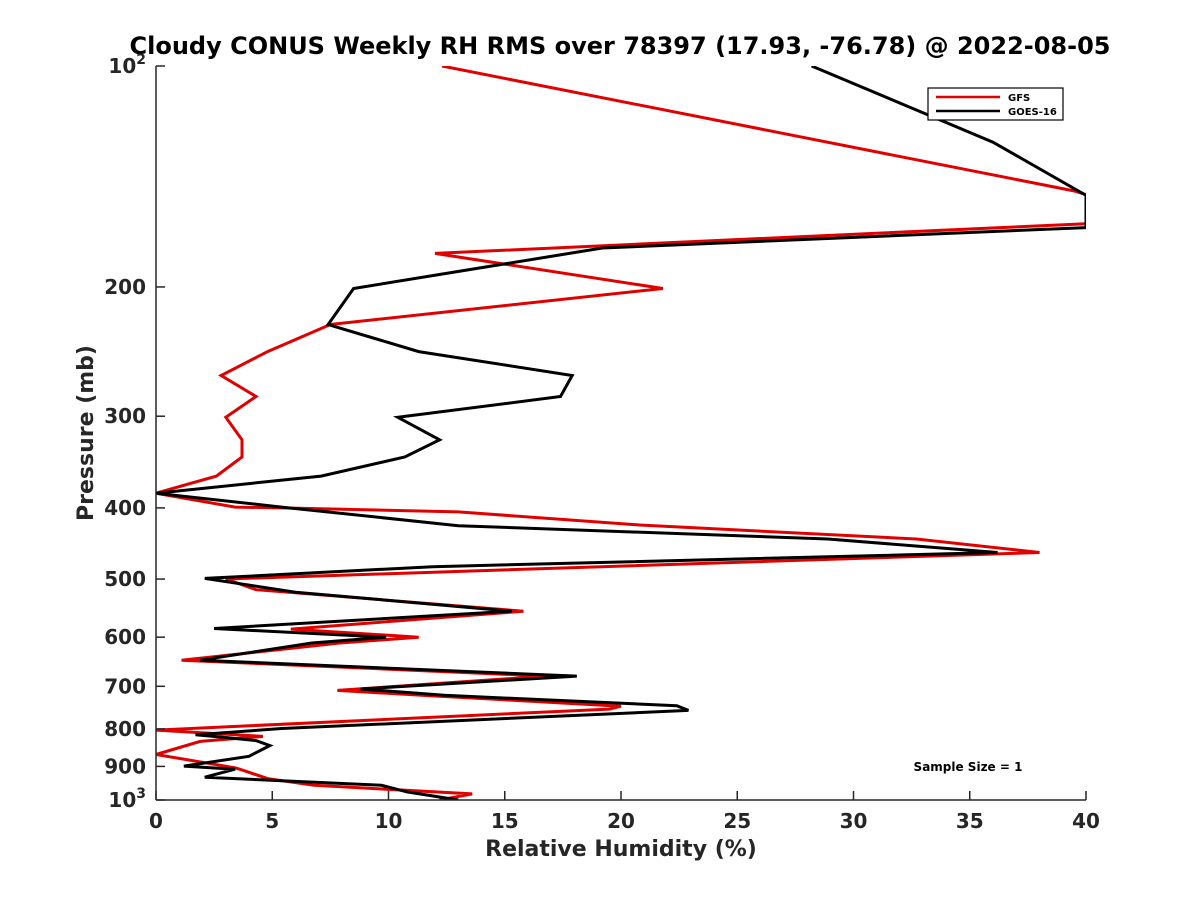 Image resolution: width=1200 pixels, height=900 pixels. What do you see at coordinates (621, 821) in the screenshot?
I see `x-tick-label: 20` at bounding box center [621, 821].